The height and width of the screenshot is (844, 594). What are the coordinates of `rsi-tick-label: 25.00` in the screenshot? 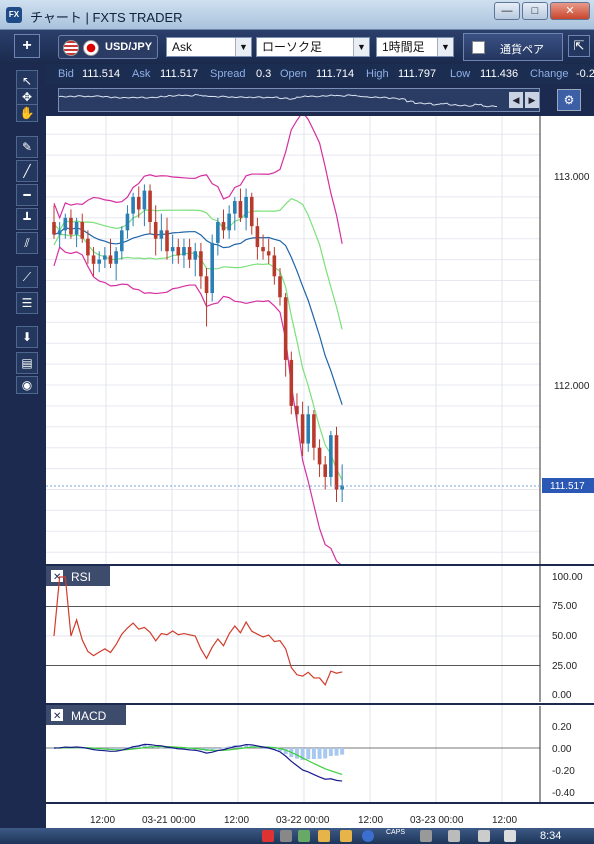 It's located at (564, 666).